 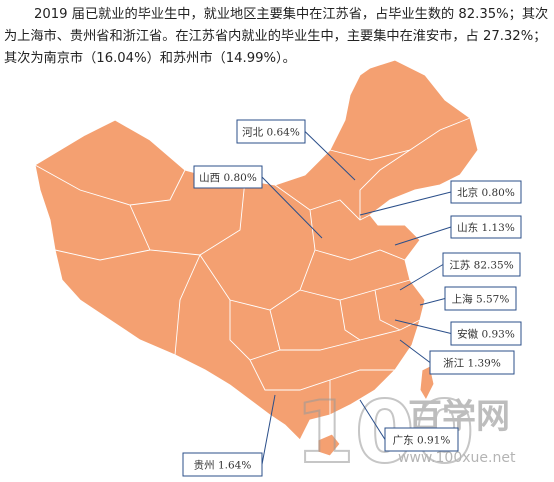 I want to click on callout-label: 北京 0.80%, so click(x=486, y=192).